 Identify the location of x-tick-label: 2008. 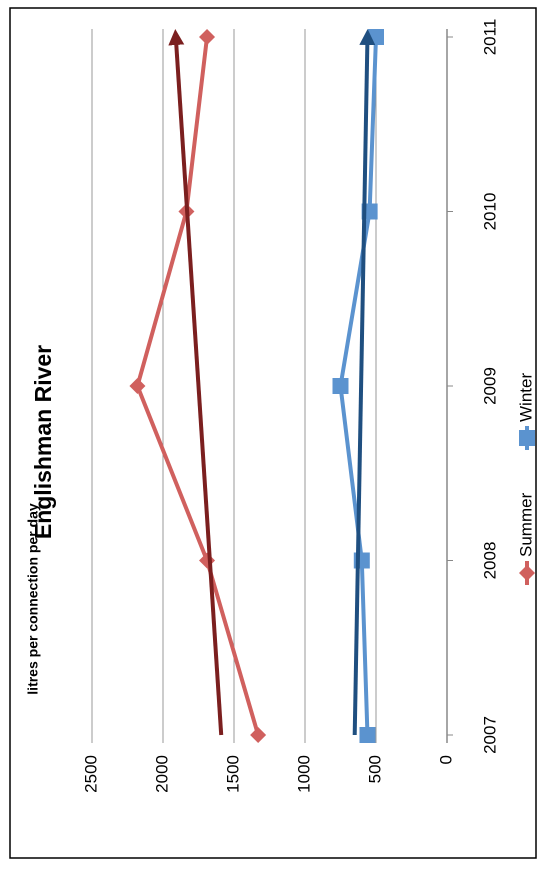
(489, 561).